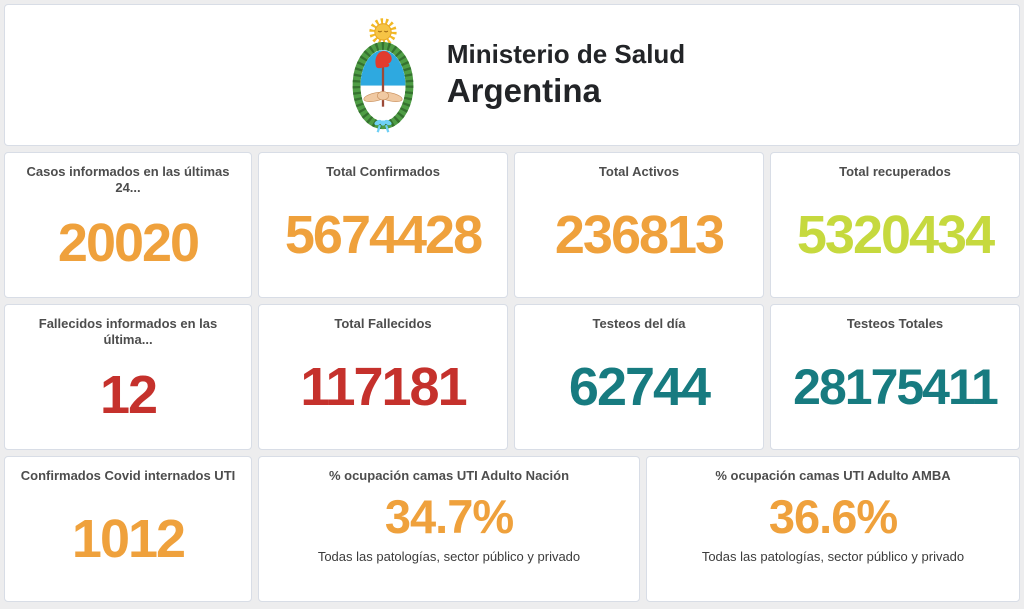 The width and height of the screenshot is (1024, 609). What do you see at coordinates (566, 54) in the screenshot?
I see `ministry-title: Ministerio de Salud` at bounding box center [566, 54].